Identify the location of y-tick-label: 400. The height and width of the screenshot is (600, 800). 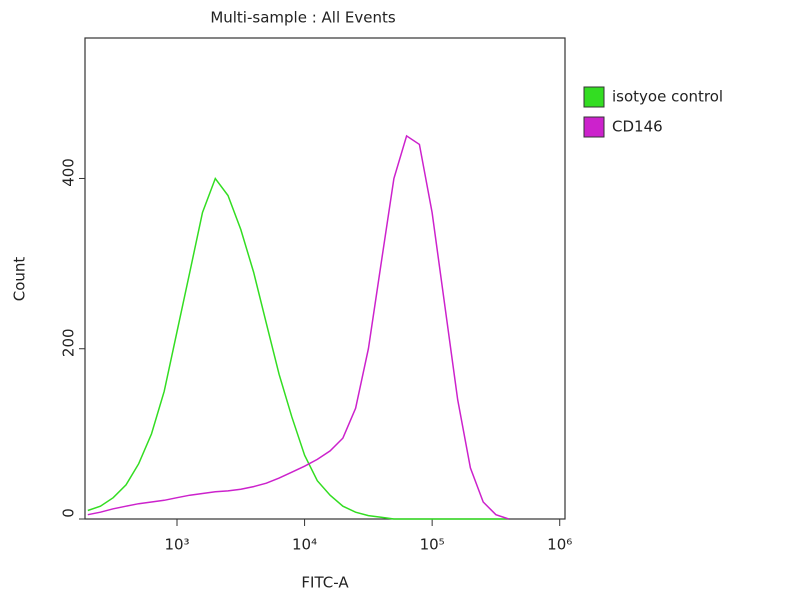
(69, 172).